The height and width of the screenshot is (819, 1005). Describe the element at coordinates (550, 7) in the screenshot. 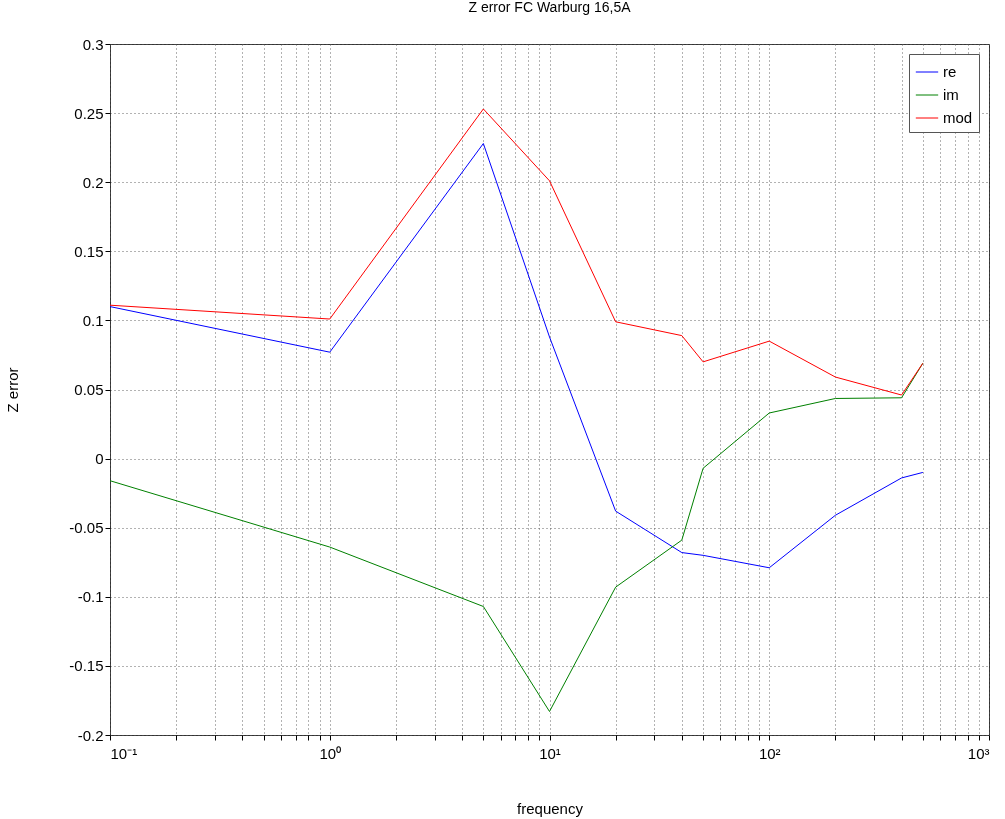

I see `chart-title: Z error FC Warburg 16,5A` at that location.